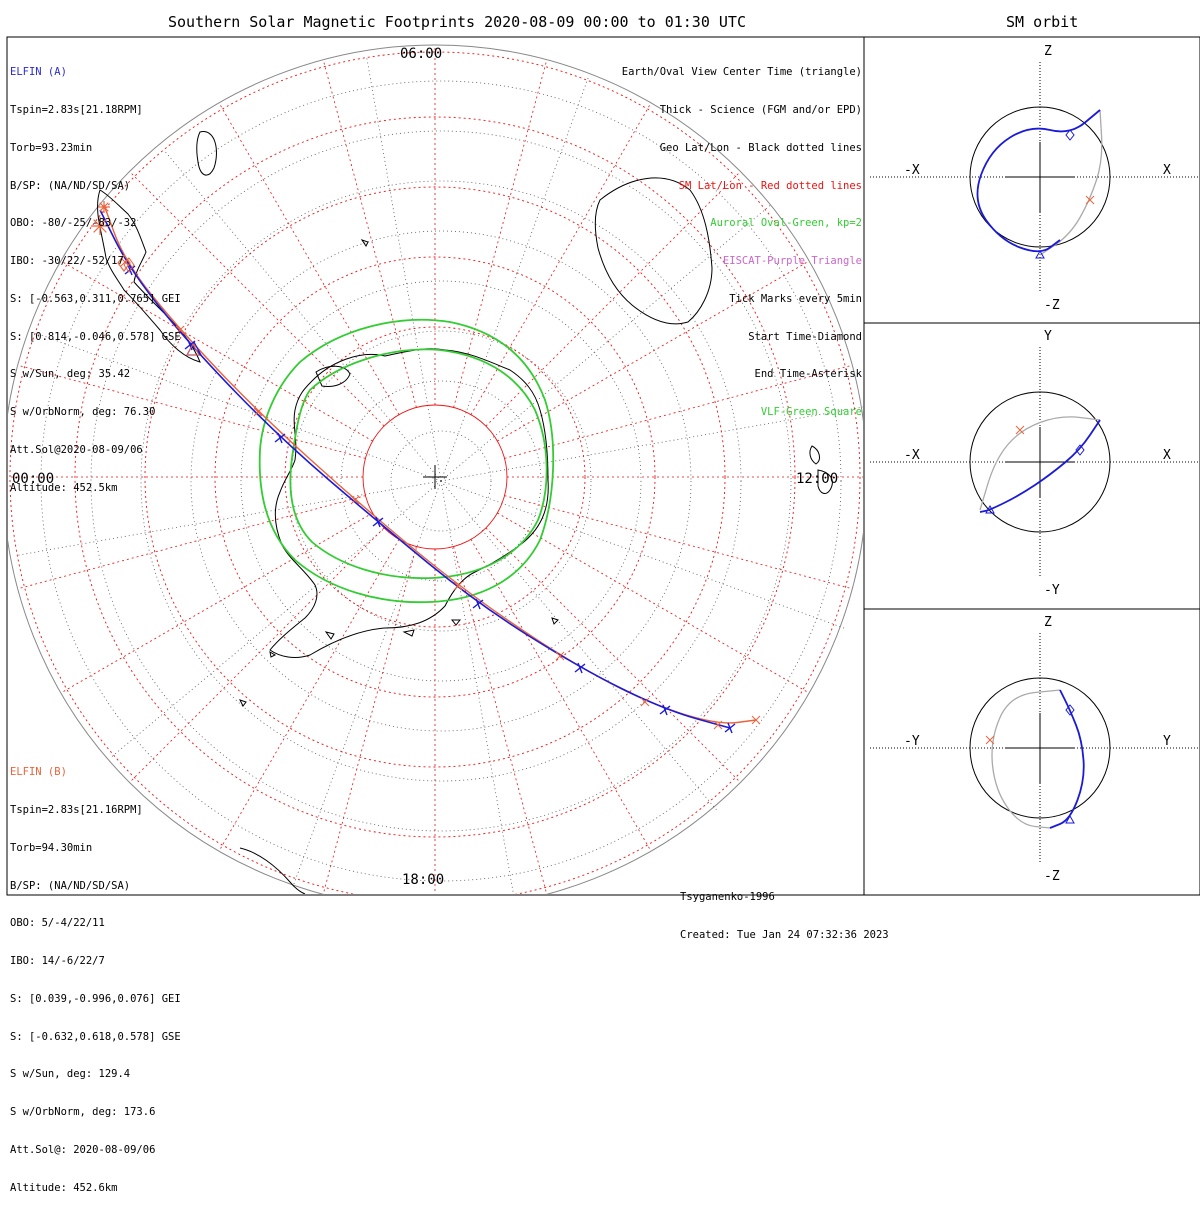  I want to click on probe-b-line: IBO: 14/-6/22/7, so click(57, 961).